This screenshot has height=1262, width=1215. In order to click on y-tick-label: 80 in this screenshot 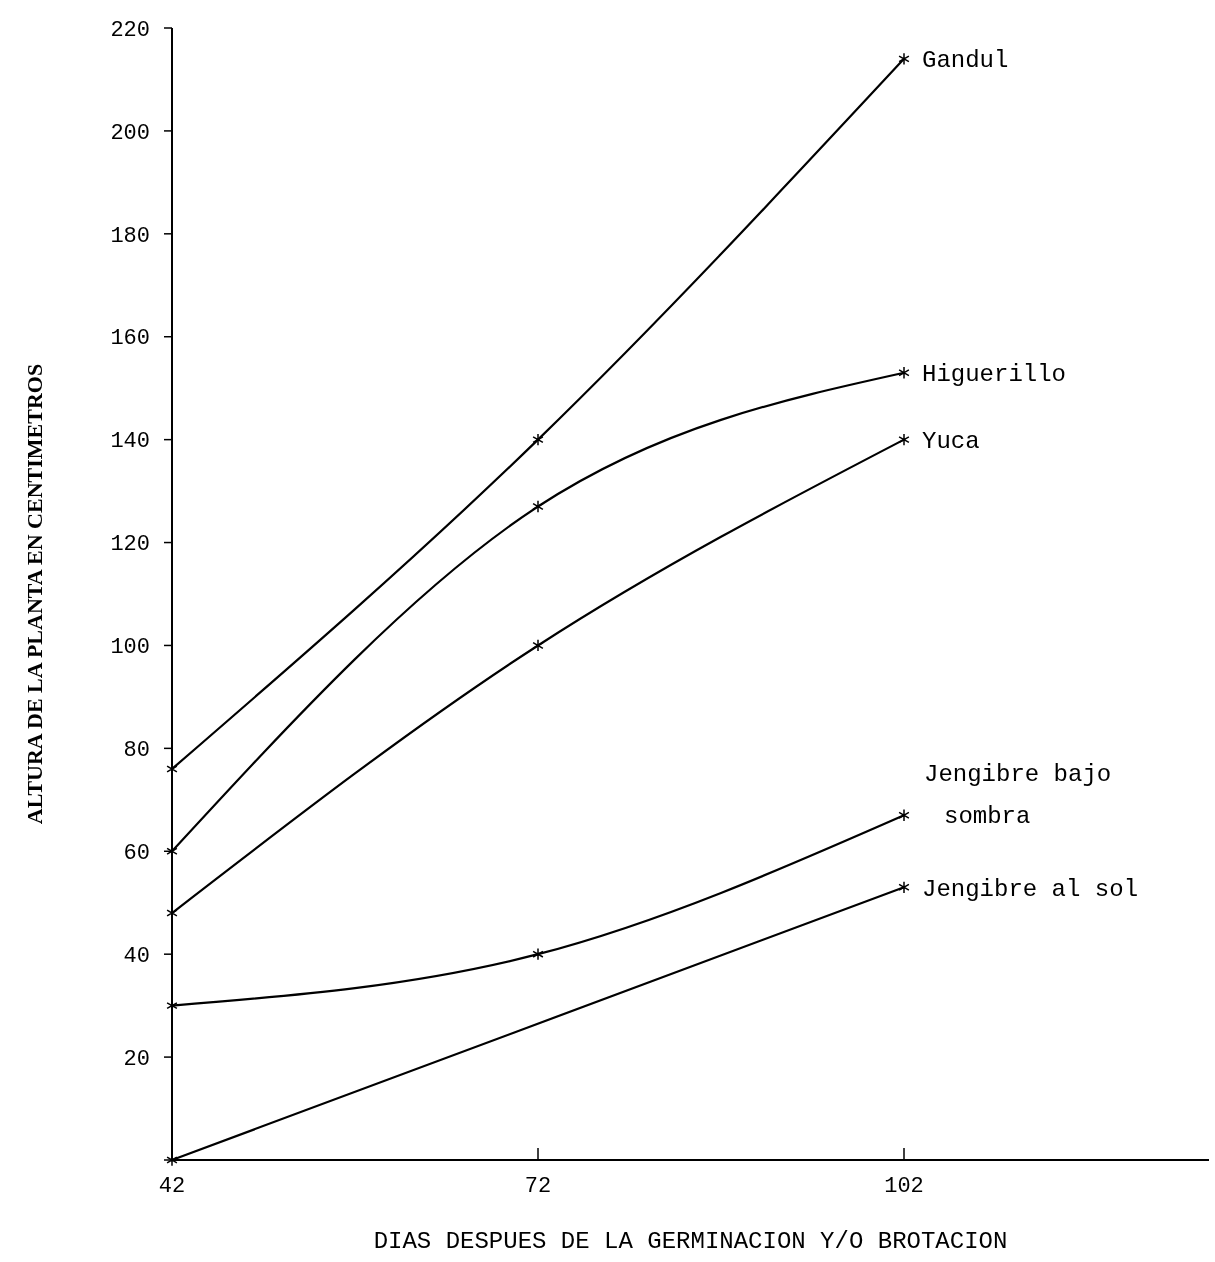, I will do `click(136, 751)`.